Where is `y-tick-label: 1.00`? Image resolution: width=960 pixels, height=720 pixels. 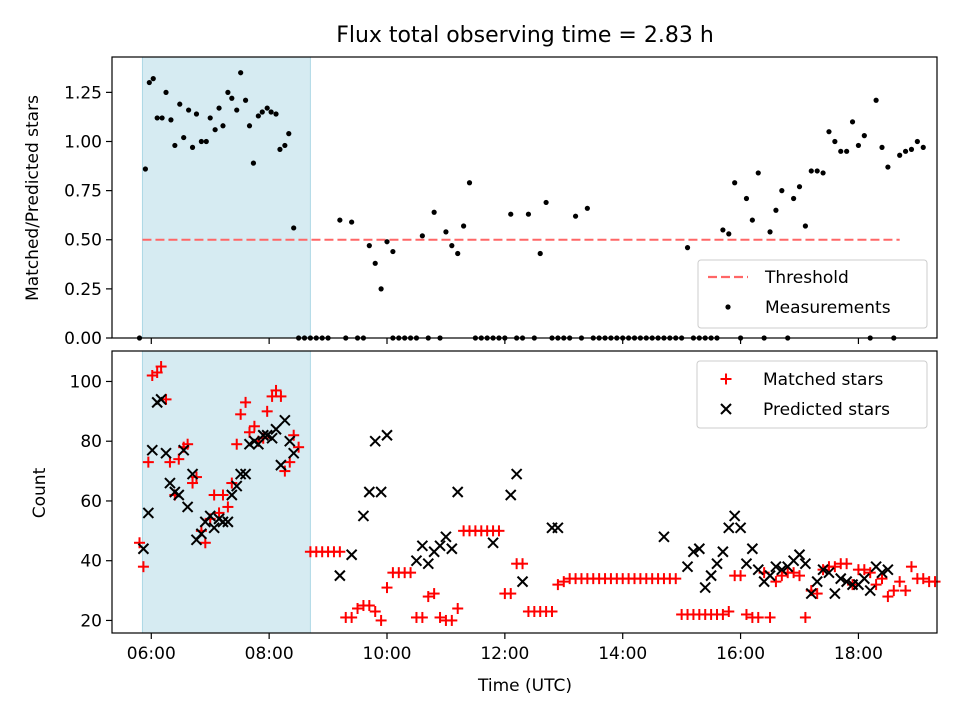 y-tick-label: 1.00 is located at coordinates (83, 142).